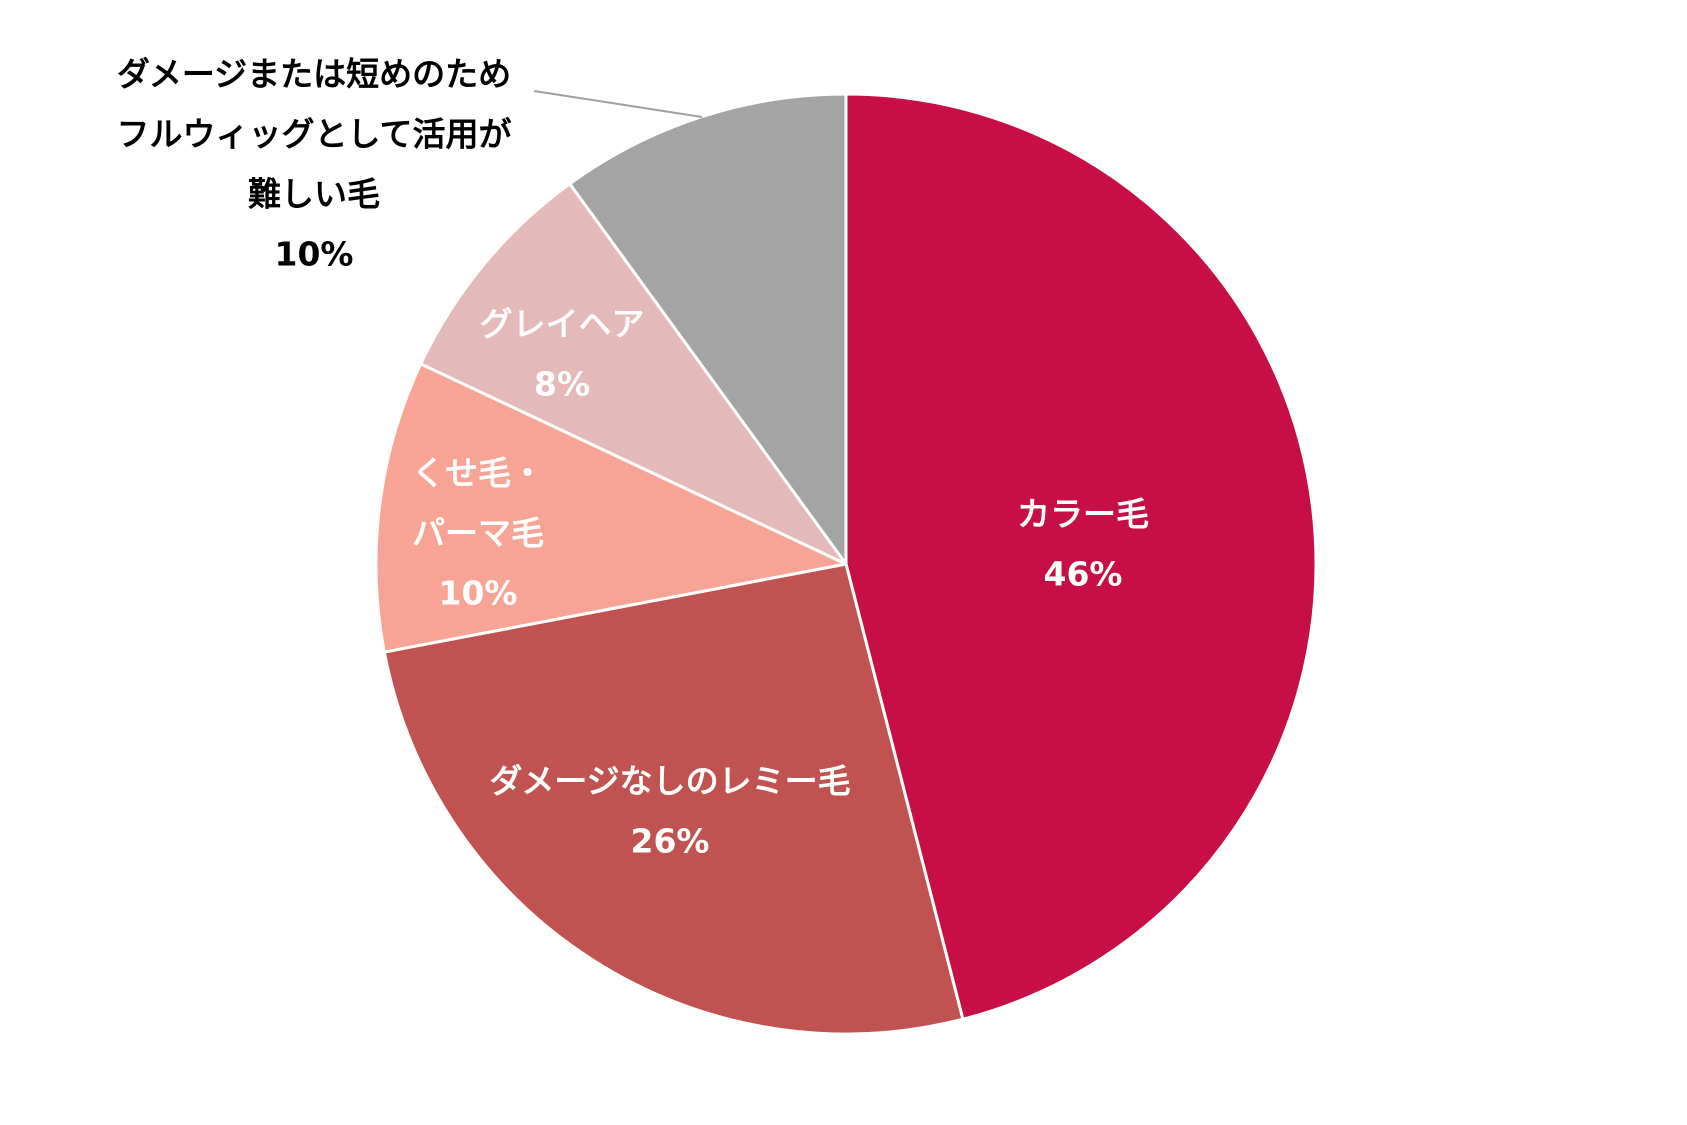 Image resolution: width=1687 pixels, height=1125 pixels. I want to click on slice-value-label-5: 10%, so click(314, 254).